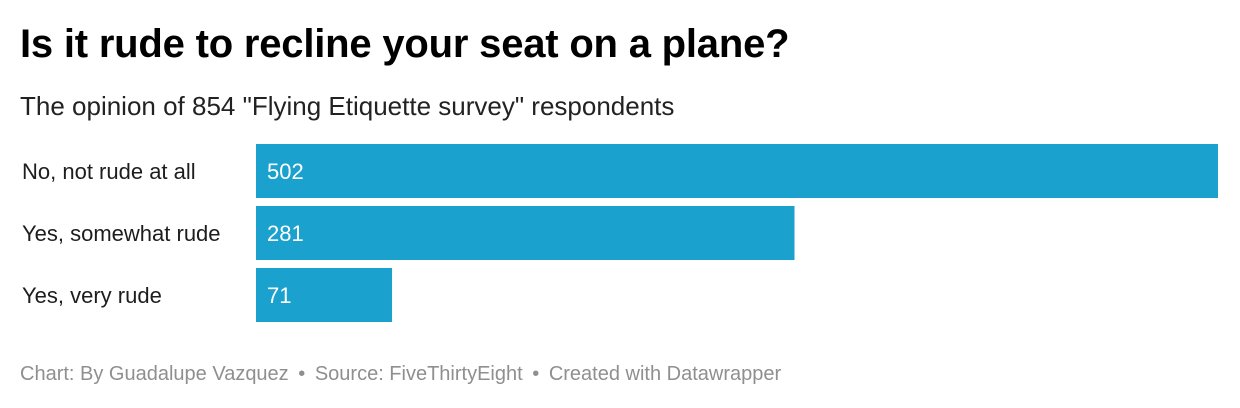 This screenshot has width=1240, height=408. Describe the element at coordinates (121, 233) in the screenshot. I see `category-label: Yes, somewhat rude` at that location.